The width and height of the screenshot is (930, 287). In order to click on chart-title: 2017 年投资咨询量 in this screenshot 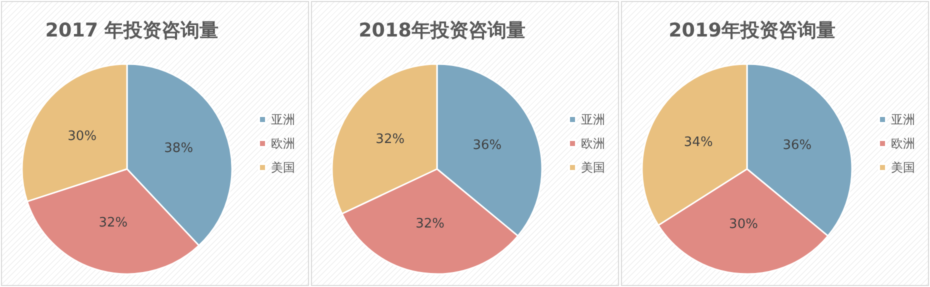, I will do `click(132, 31)`.